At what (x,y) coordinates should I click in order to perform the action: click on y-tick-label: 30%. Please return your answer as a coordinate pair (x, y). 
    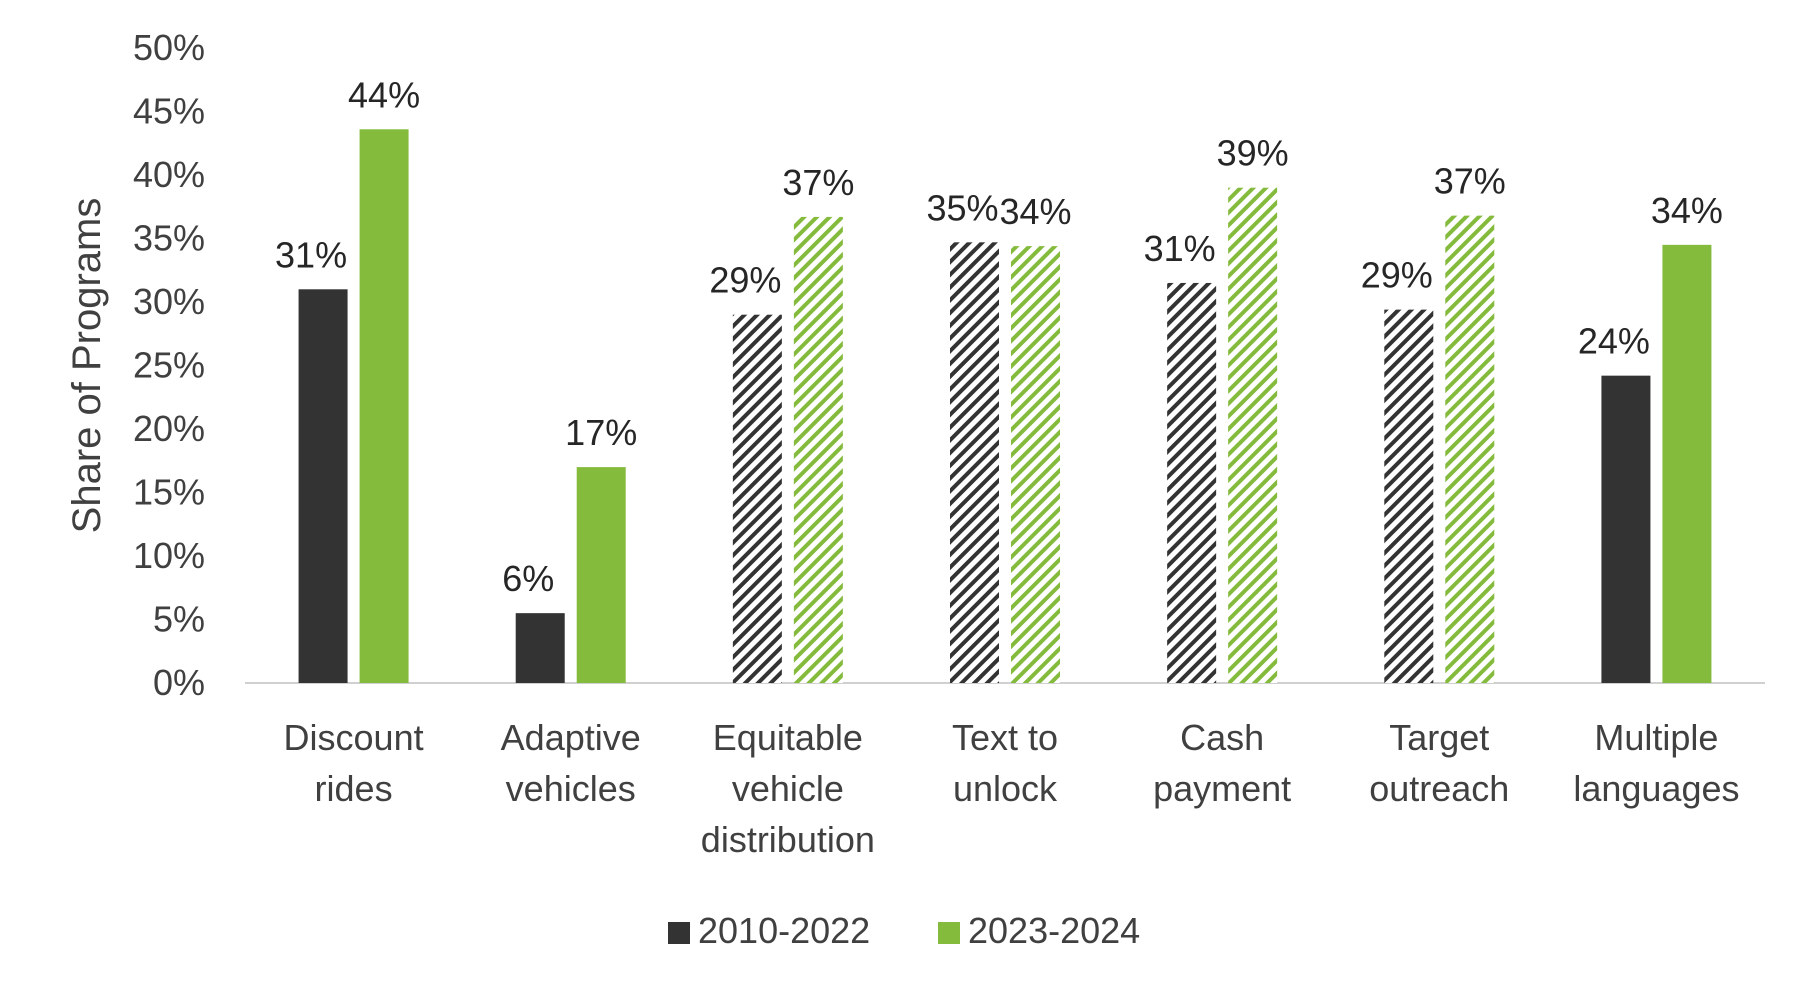
    Looking at the image, I should click on (169, 301).